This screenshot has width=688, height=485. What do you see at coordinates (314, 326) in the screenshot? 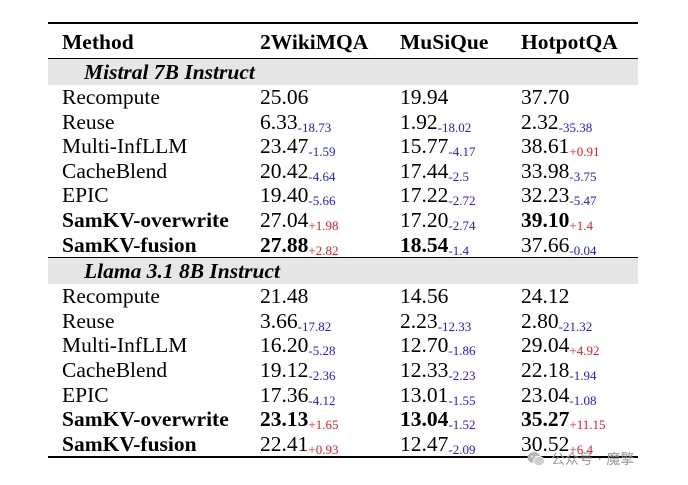
I see `score-delta: -17.82` at bounding box center [314, 326].